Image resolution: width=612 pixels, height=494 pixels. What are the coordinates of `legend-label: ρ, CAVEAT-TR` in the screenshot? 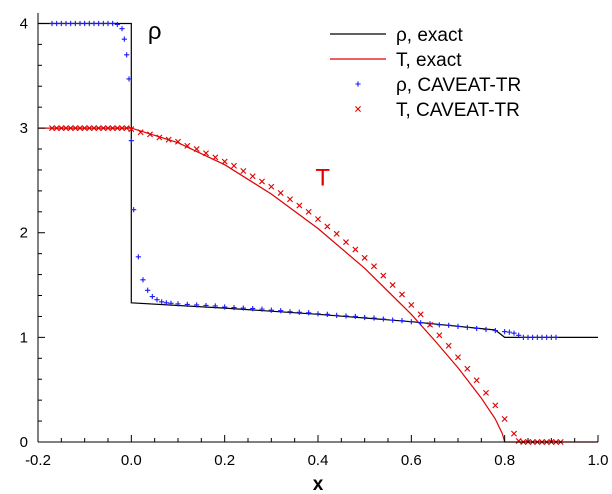 It's located at (458, 85).